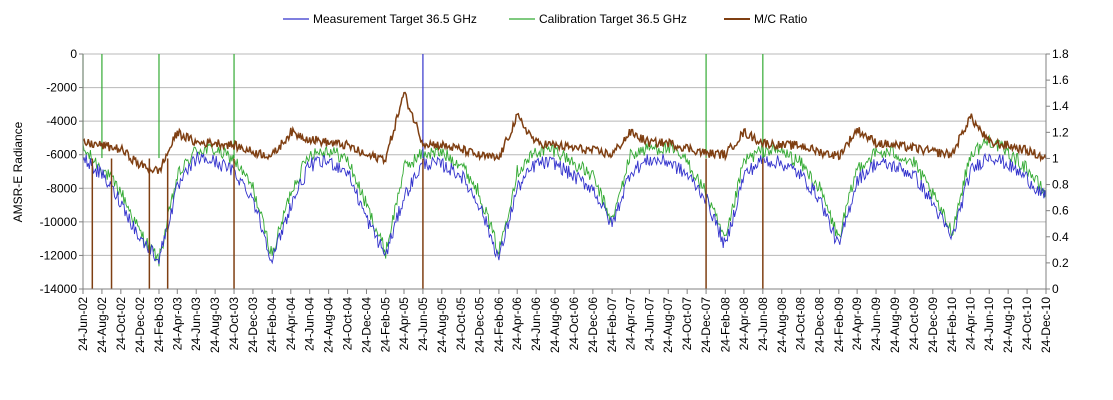  Describe the element at coordinates (461, 324) in the screenshot. I see `x-tick-label: 24-Oct-05` at that location.